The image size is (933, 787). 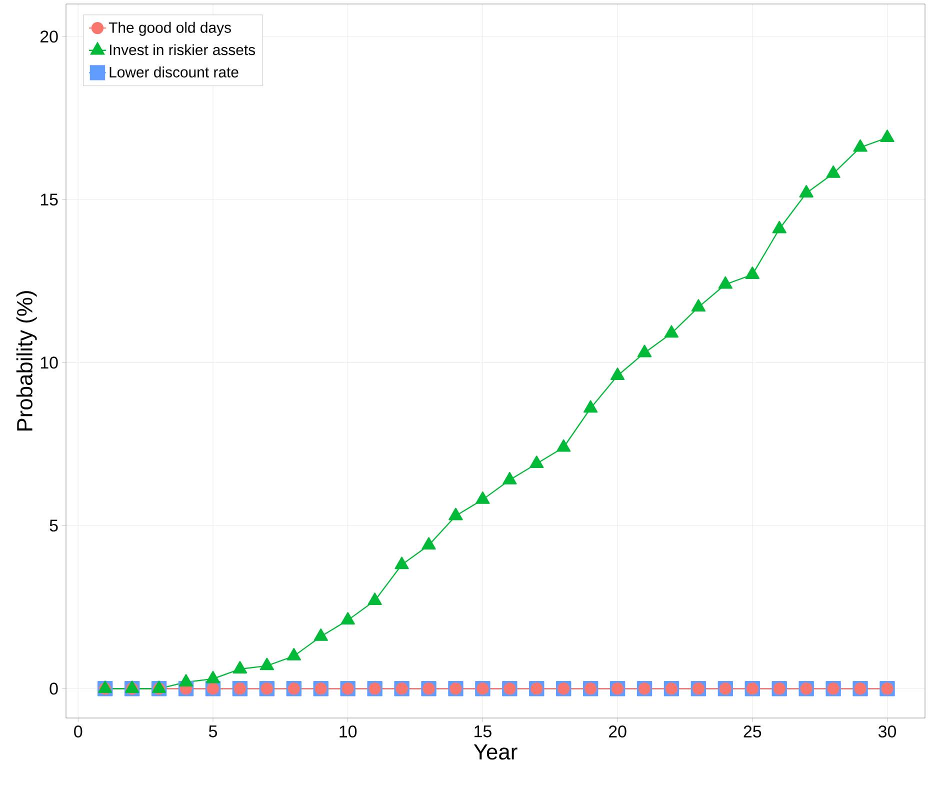 I want to click on y-tick-label: 20, so click(x=49, y=36).